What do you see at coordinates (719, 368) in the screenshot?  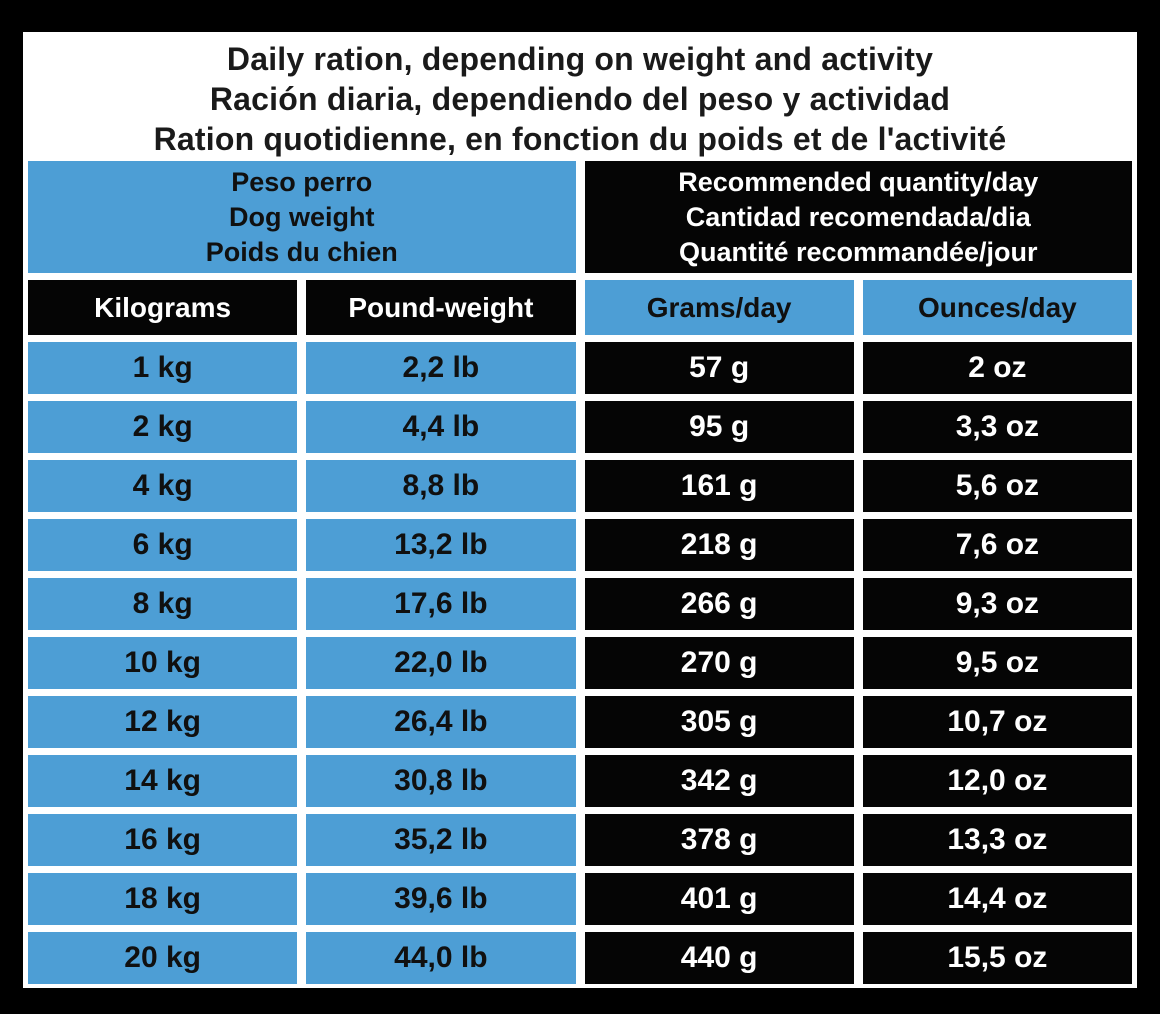 I see `table-cell: 57 g` at bounding box center [719, 368].